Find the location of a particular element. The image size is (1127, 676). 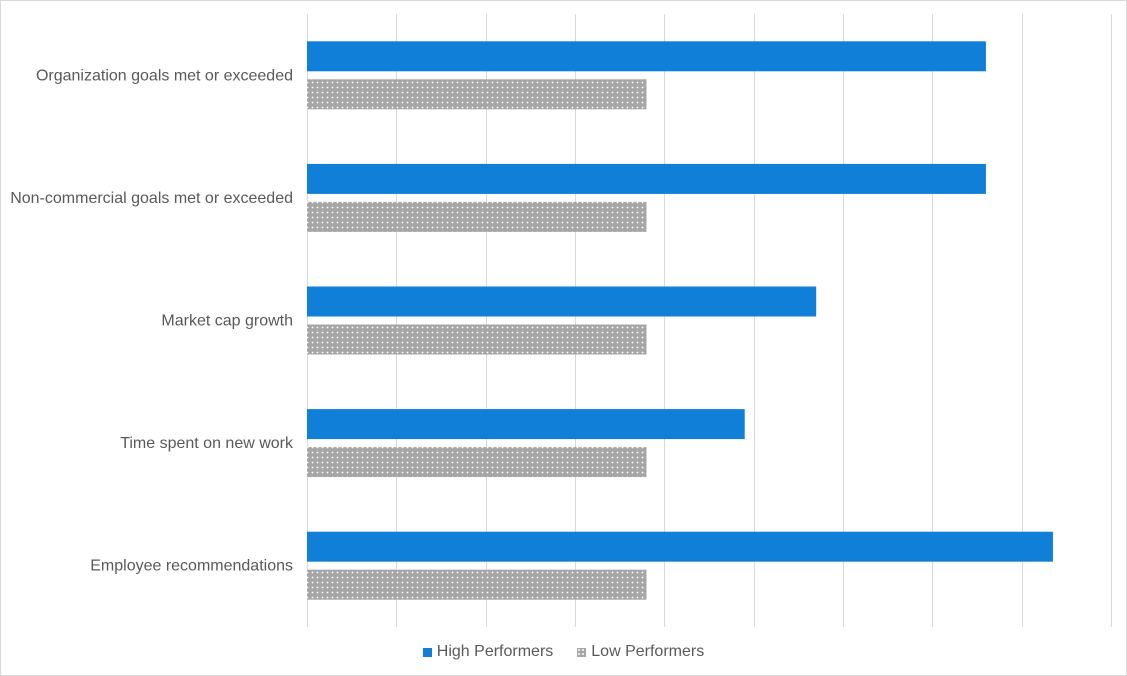

category-label-3: Time spent on new work is located at coordinates (207, 443).